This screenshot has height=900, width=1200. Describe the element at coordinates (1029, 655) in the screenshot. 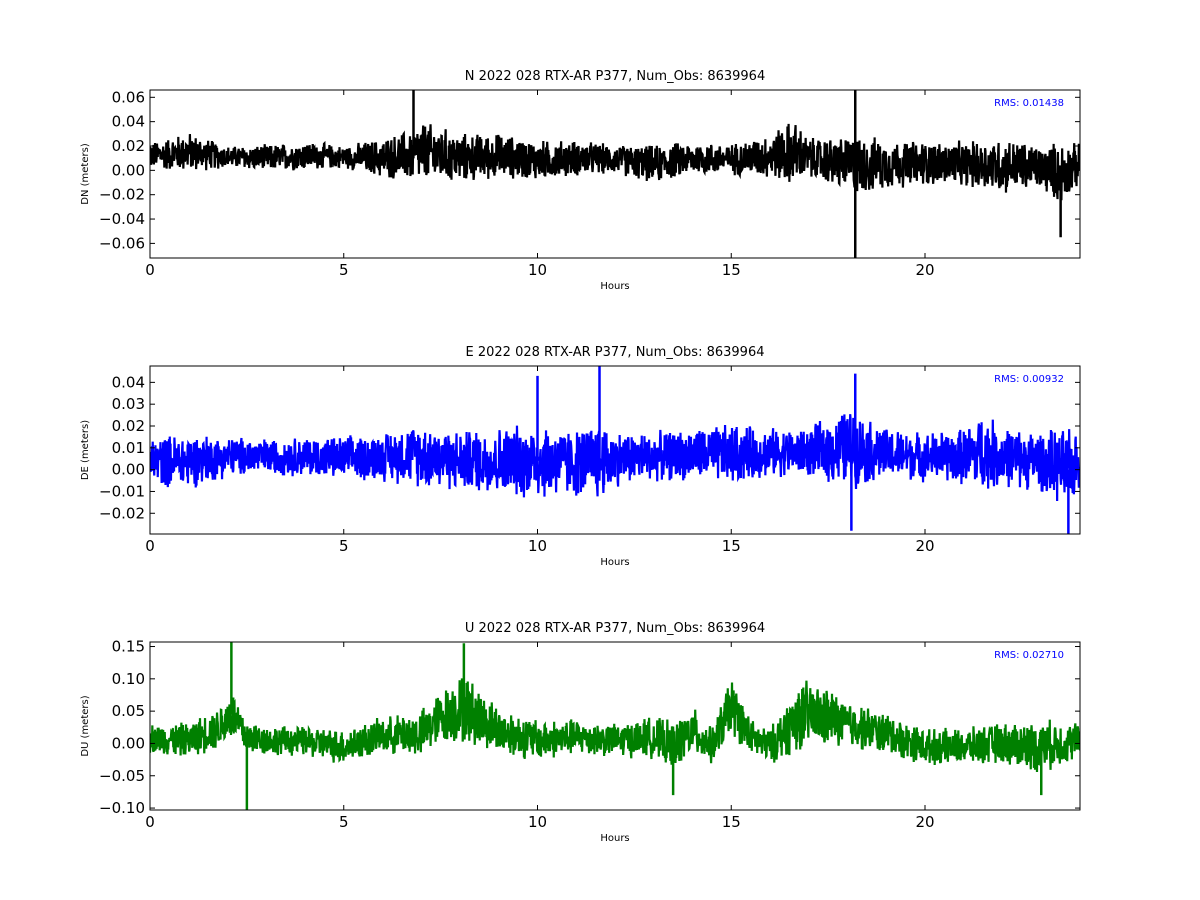

I see `rms-annotation: RMS: 0.02710` at that location.